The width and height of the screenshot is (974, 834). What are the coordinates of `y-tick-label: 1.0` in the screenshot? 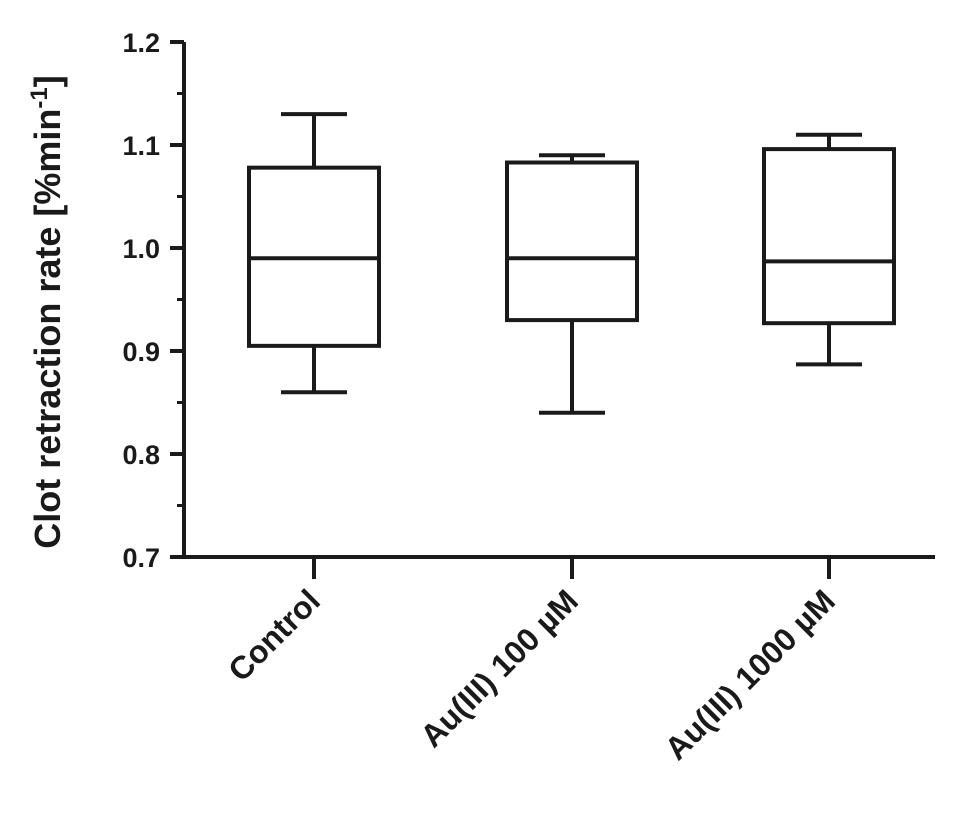 It's located at (141, 249).